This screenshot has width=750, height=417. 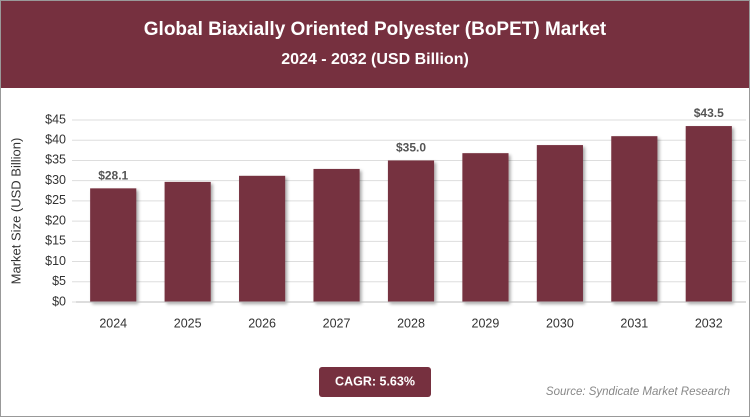 I want to click on value-label: $28.1, so click(x=113, y=176).